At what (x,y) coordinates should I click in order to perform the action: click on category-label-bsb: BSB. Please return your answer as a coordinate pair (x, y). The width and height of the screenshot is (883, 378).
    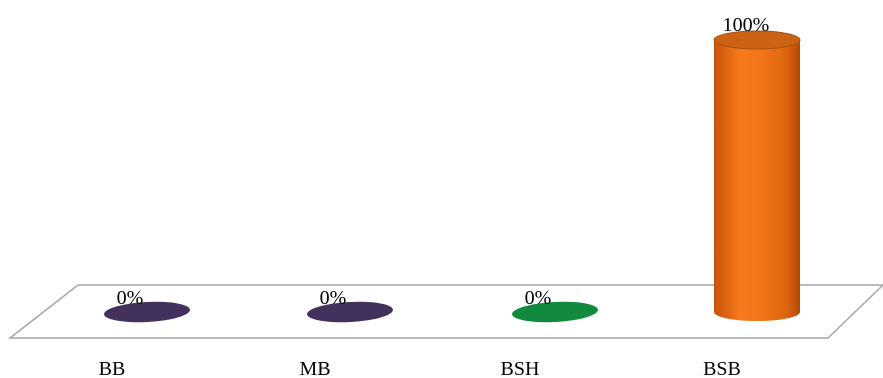
    Looking at the image, I should click on (722, 368).